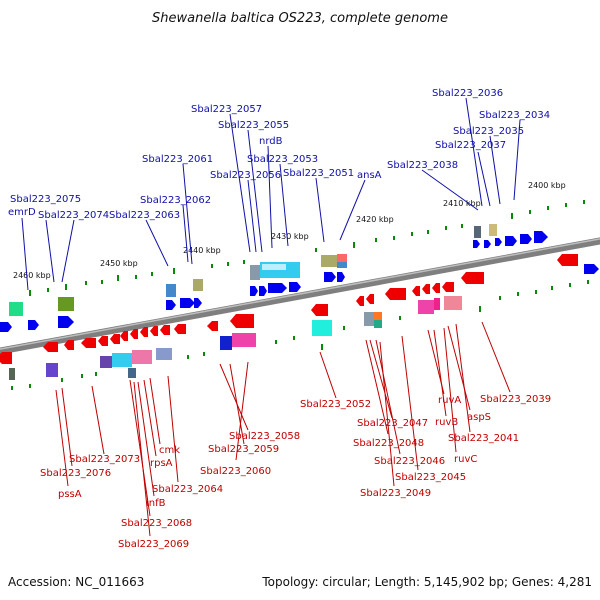  Describe the element at coordinates (253, 125) in the screenshot. I see `gene-label: Sbal223_2055` at that location.